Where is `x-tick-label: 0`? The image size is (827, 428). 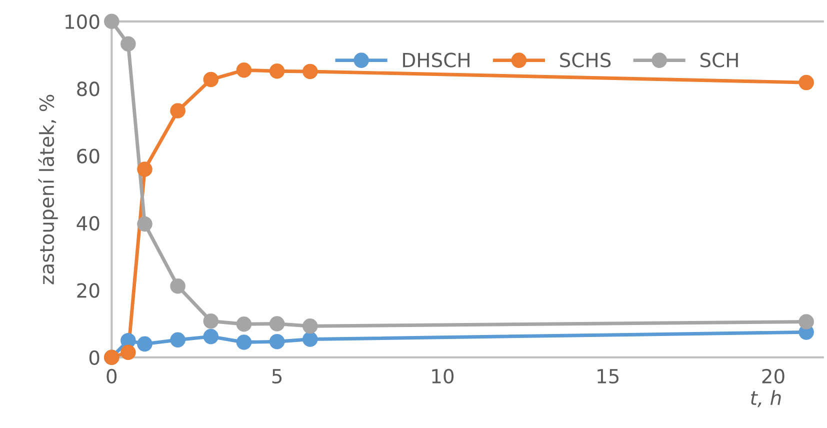
x-tick-label: 0 is located at coordinates (111, 376).